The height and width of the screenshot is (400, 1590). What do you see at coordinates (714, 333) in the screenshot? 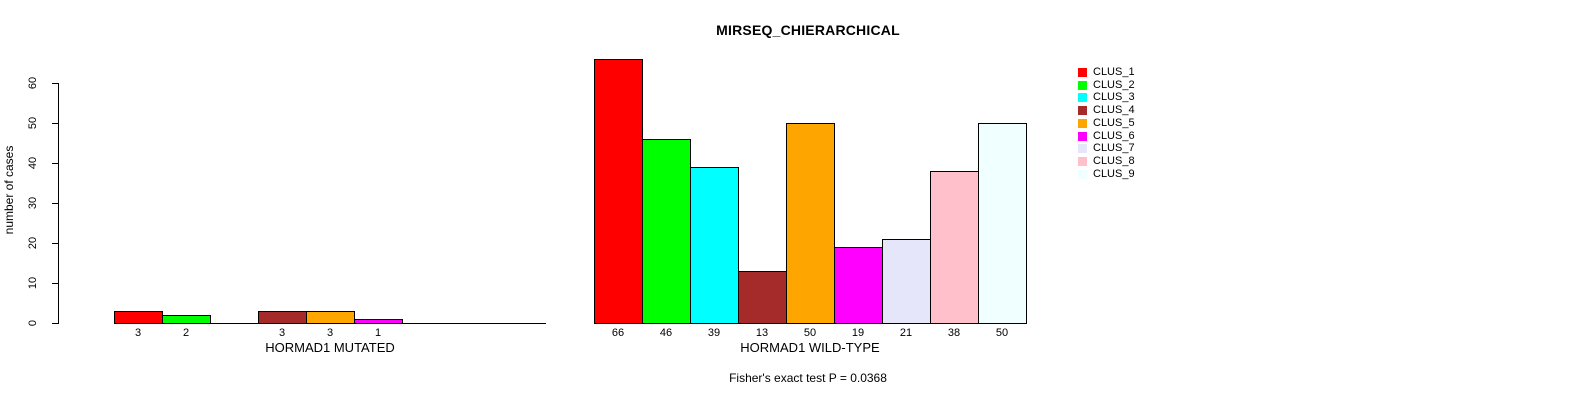
I see `bar-value-label: 39` at bounding box center [714, 333].